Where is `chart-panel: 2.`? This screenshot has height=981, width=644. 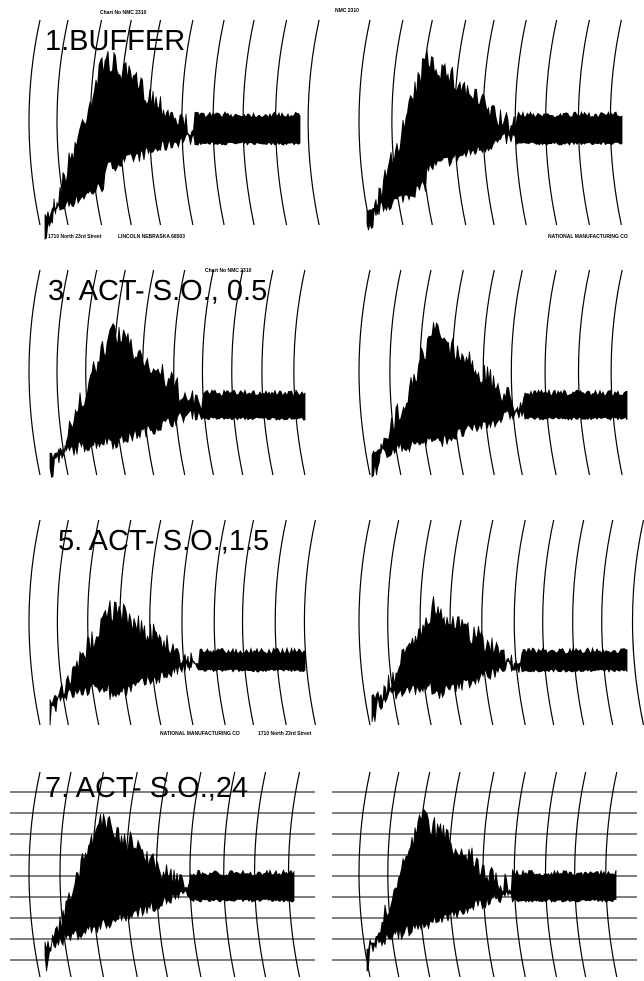 chart-panel: 2. is located at coordinates (490, 125).